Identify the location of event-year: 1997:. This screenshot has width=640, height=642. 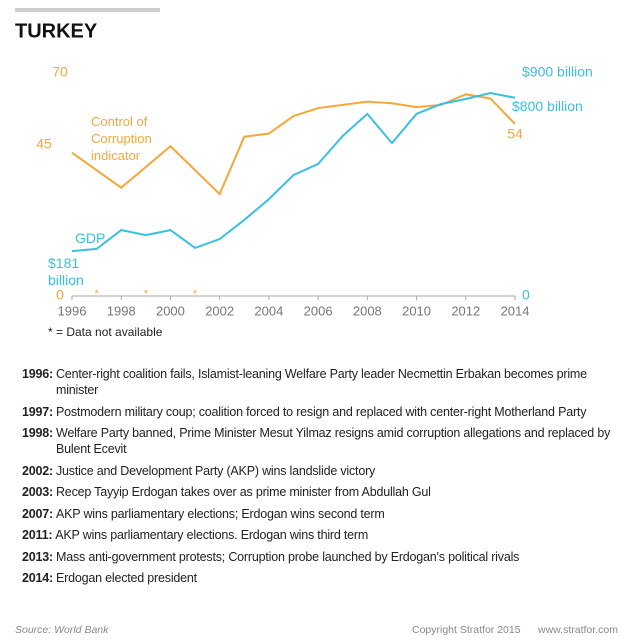
(37, 411).